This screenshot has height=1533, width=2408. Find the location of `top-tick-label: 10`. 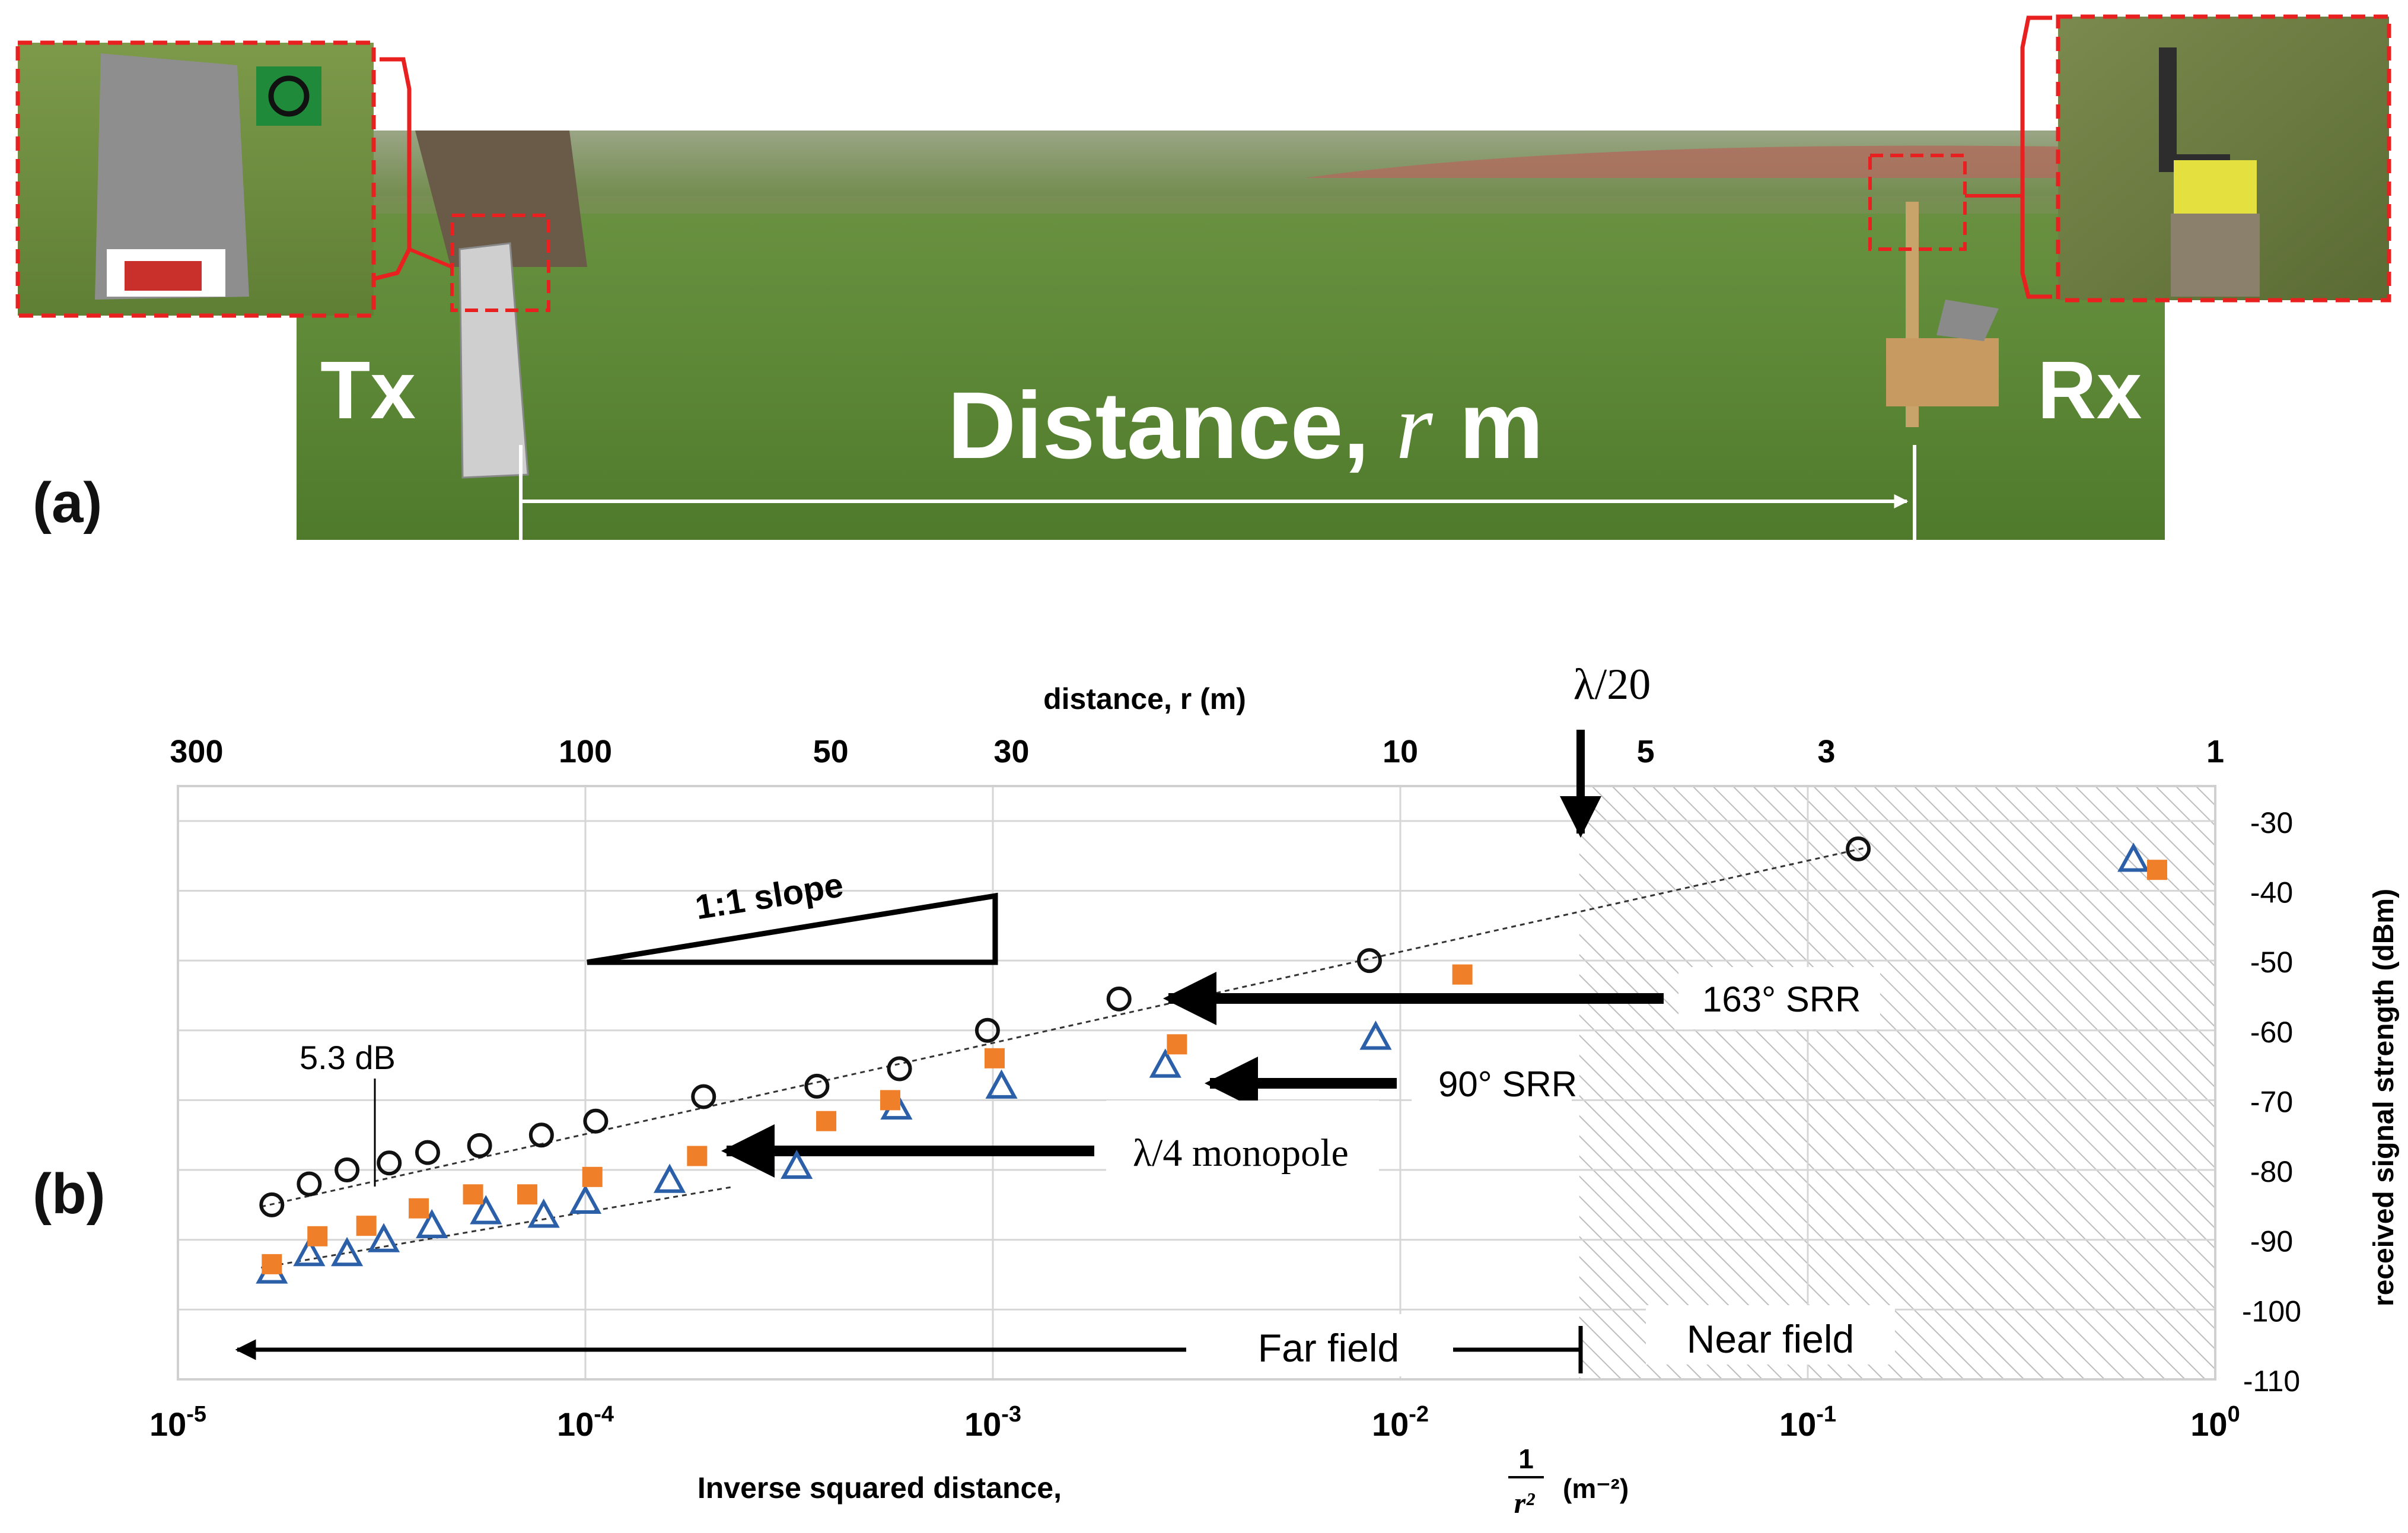

top-tick-label: 10 is located at coordinates (1400, 751).